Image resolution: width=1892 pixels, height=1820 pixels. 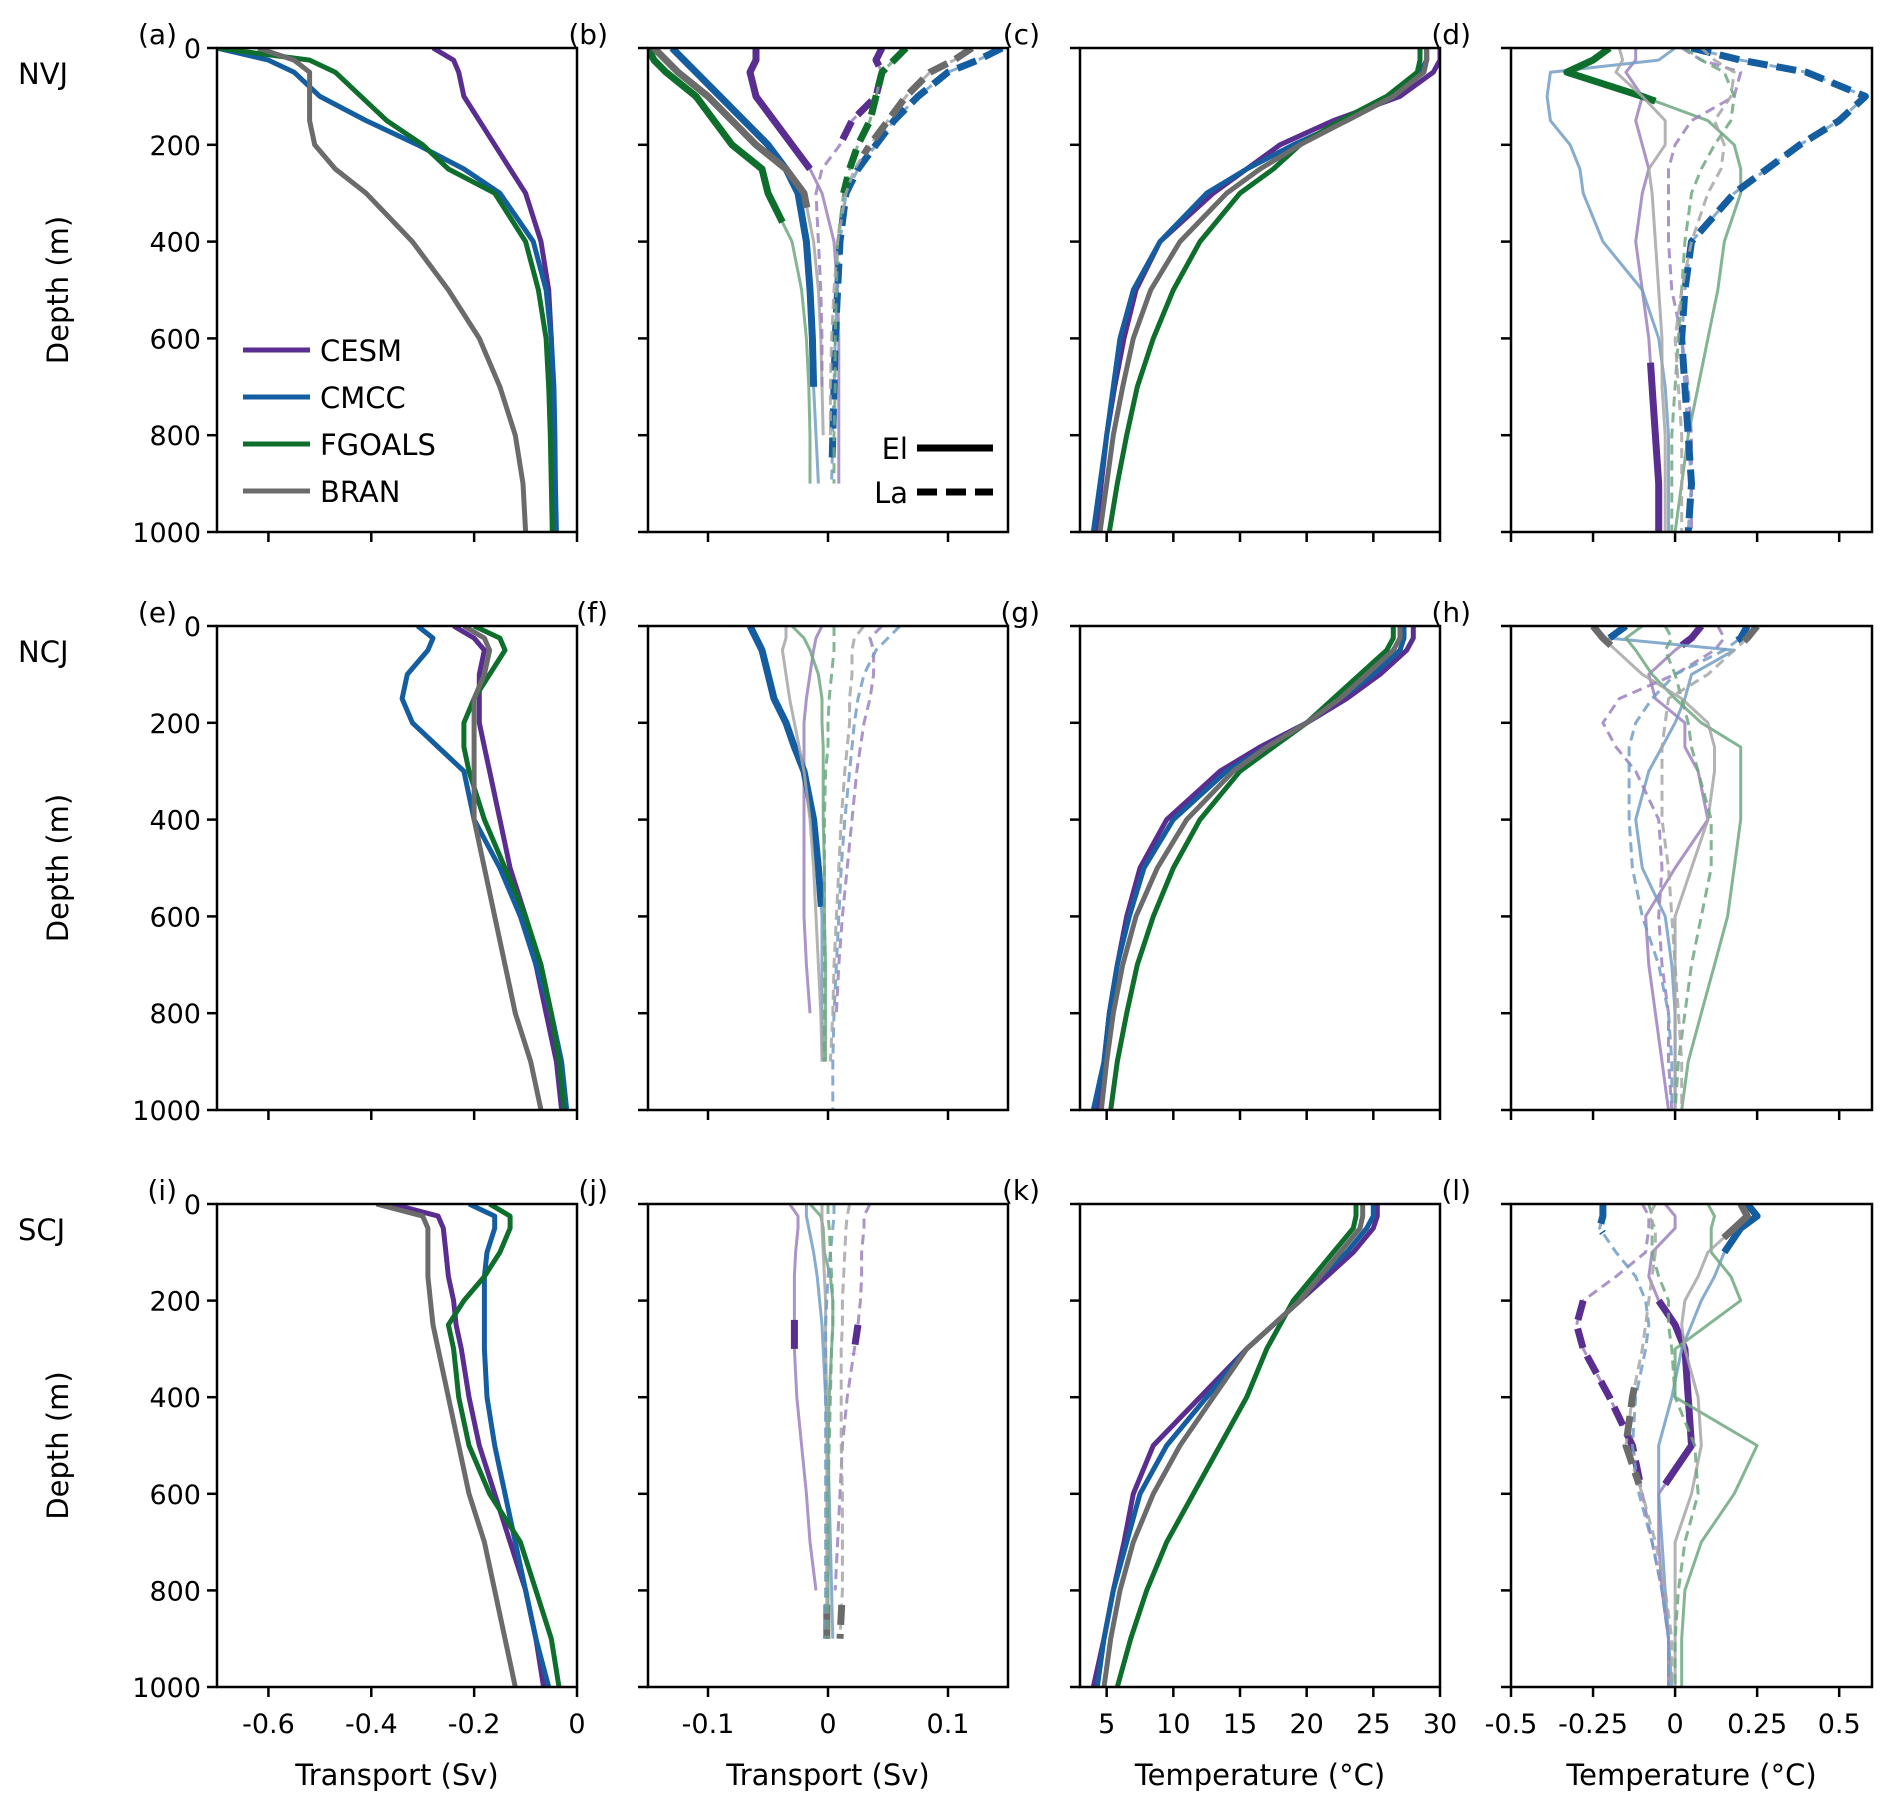 I want to click on x-tick-label: 0.25, so click(x=1757, y=1724).